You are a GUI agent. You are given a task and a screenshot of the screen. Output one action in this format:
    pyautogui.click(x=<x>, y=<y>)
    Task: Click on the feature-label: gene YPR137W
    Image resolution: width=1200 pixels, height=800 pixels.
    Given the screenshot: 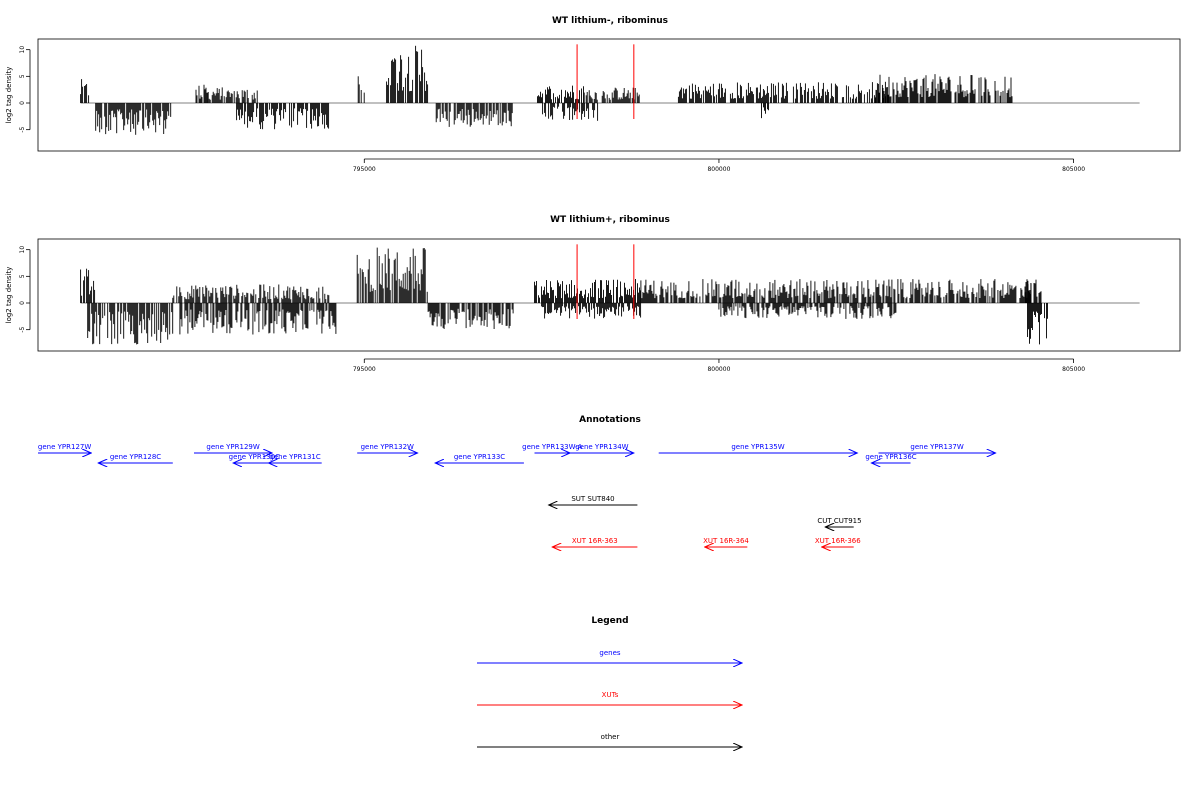 What is the action you would take?
    pyautogui.click(x=936, y=447)
    